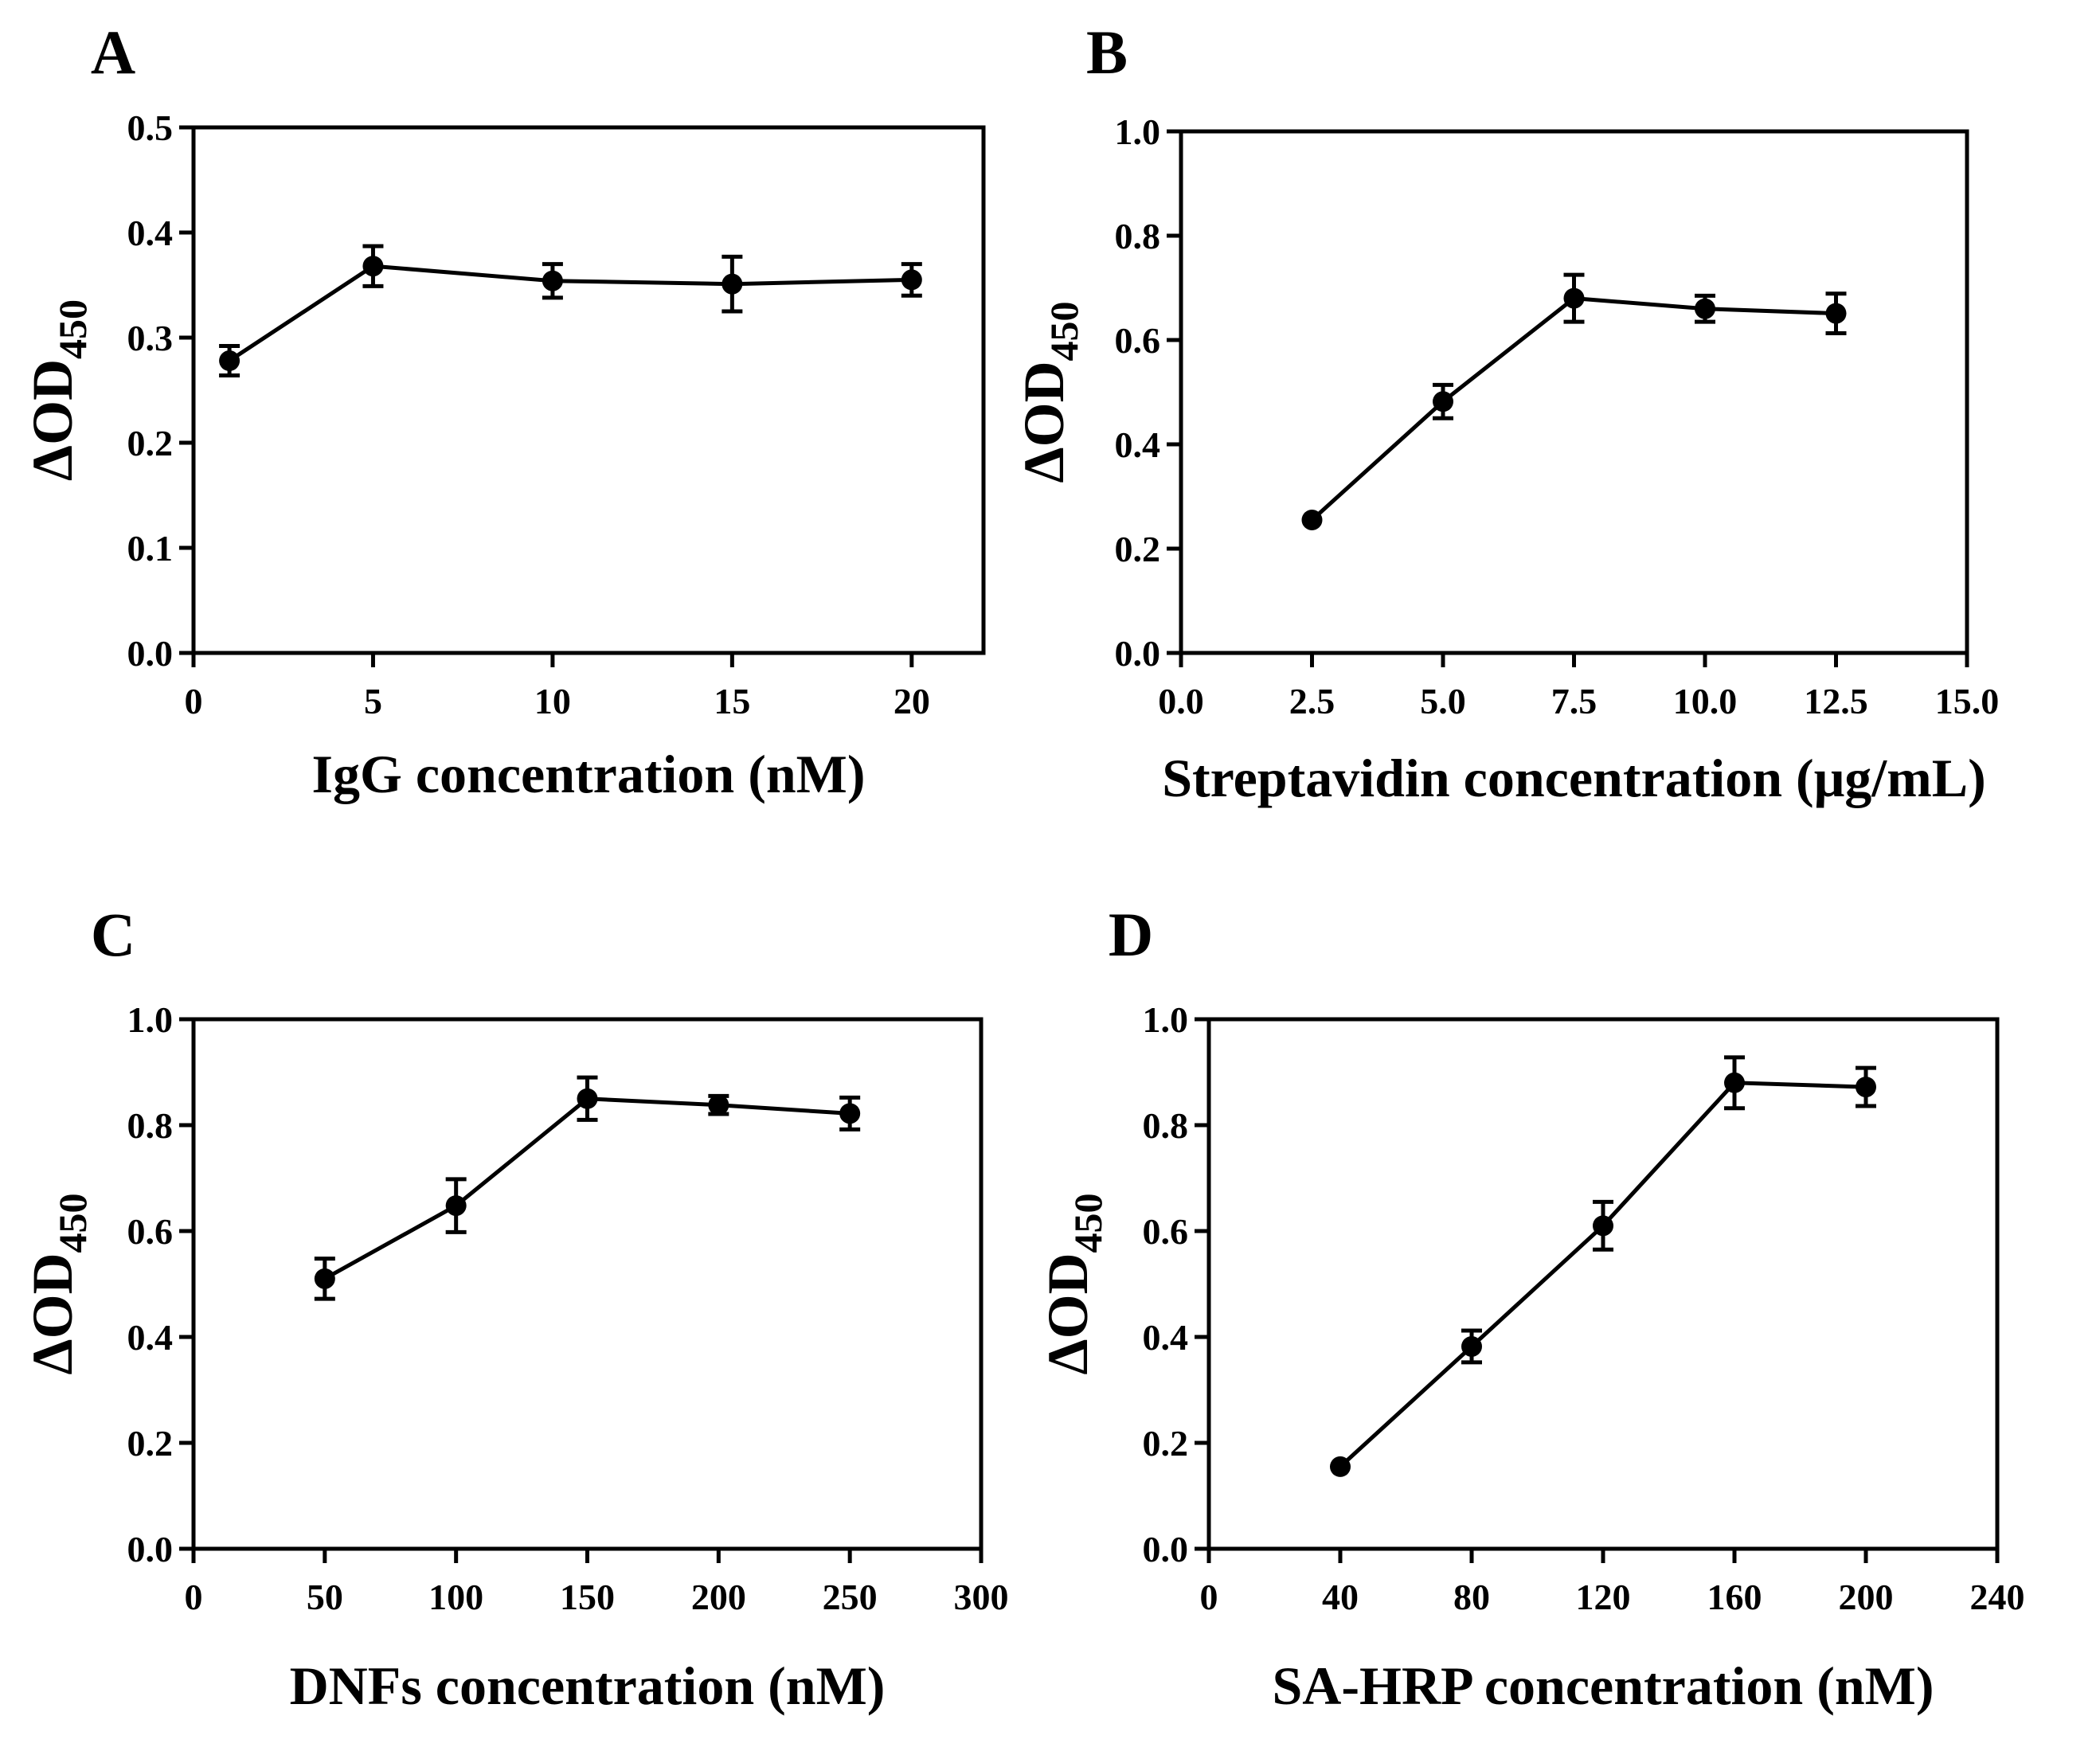 This screenshot has width=2100, height=1755. Describe the element at coordinates (150, 548) in the screenshot. I see `y-tick-label: 0.1` at that location.